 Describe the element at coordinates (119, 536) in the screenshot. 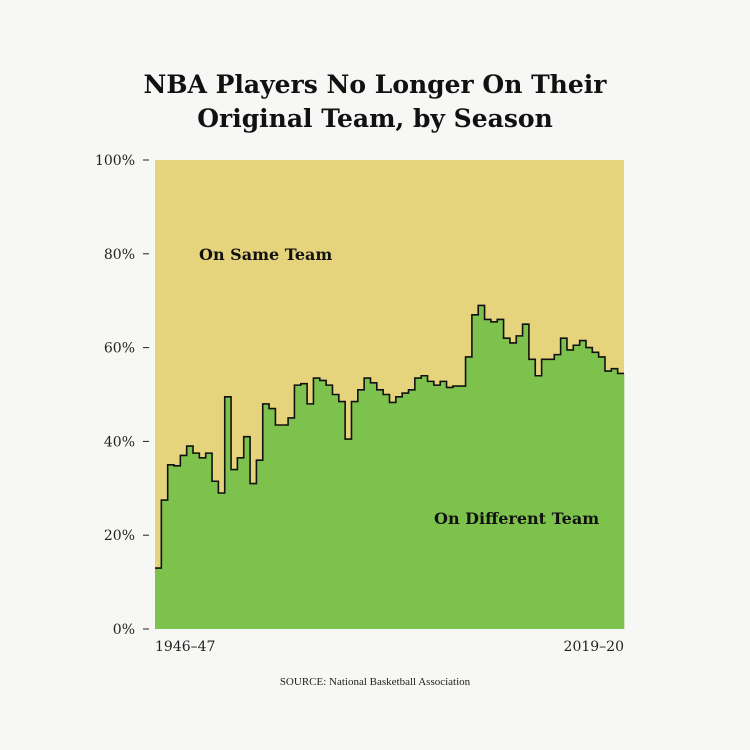

I see `y-tick-label-20: 20%` at that location.